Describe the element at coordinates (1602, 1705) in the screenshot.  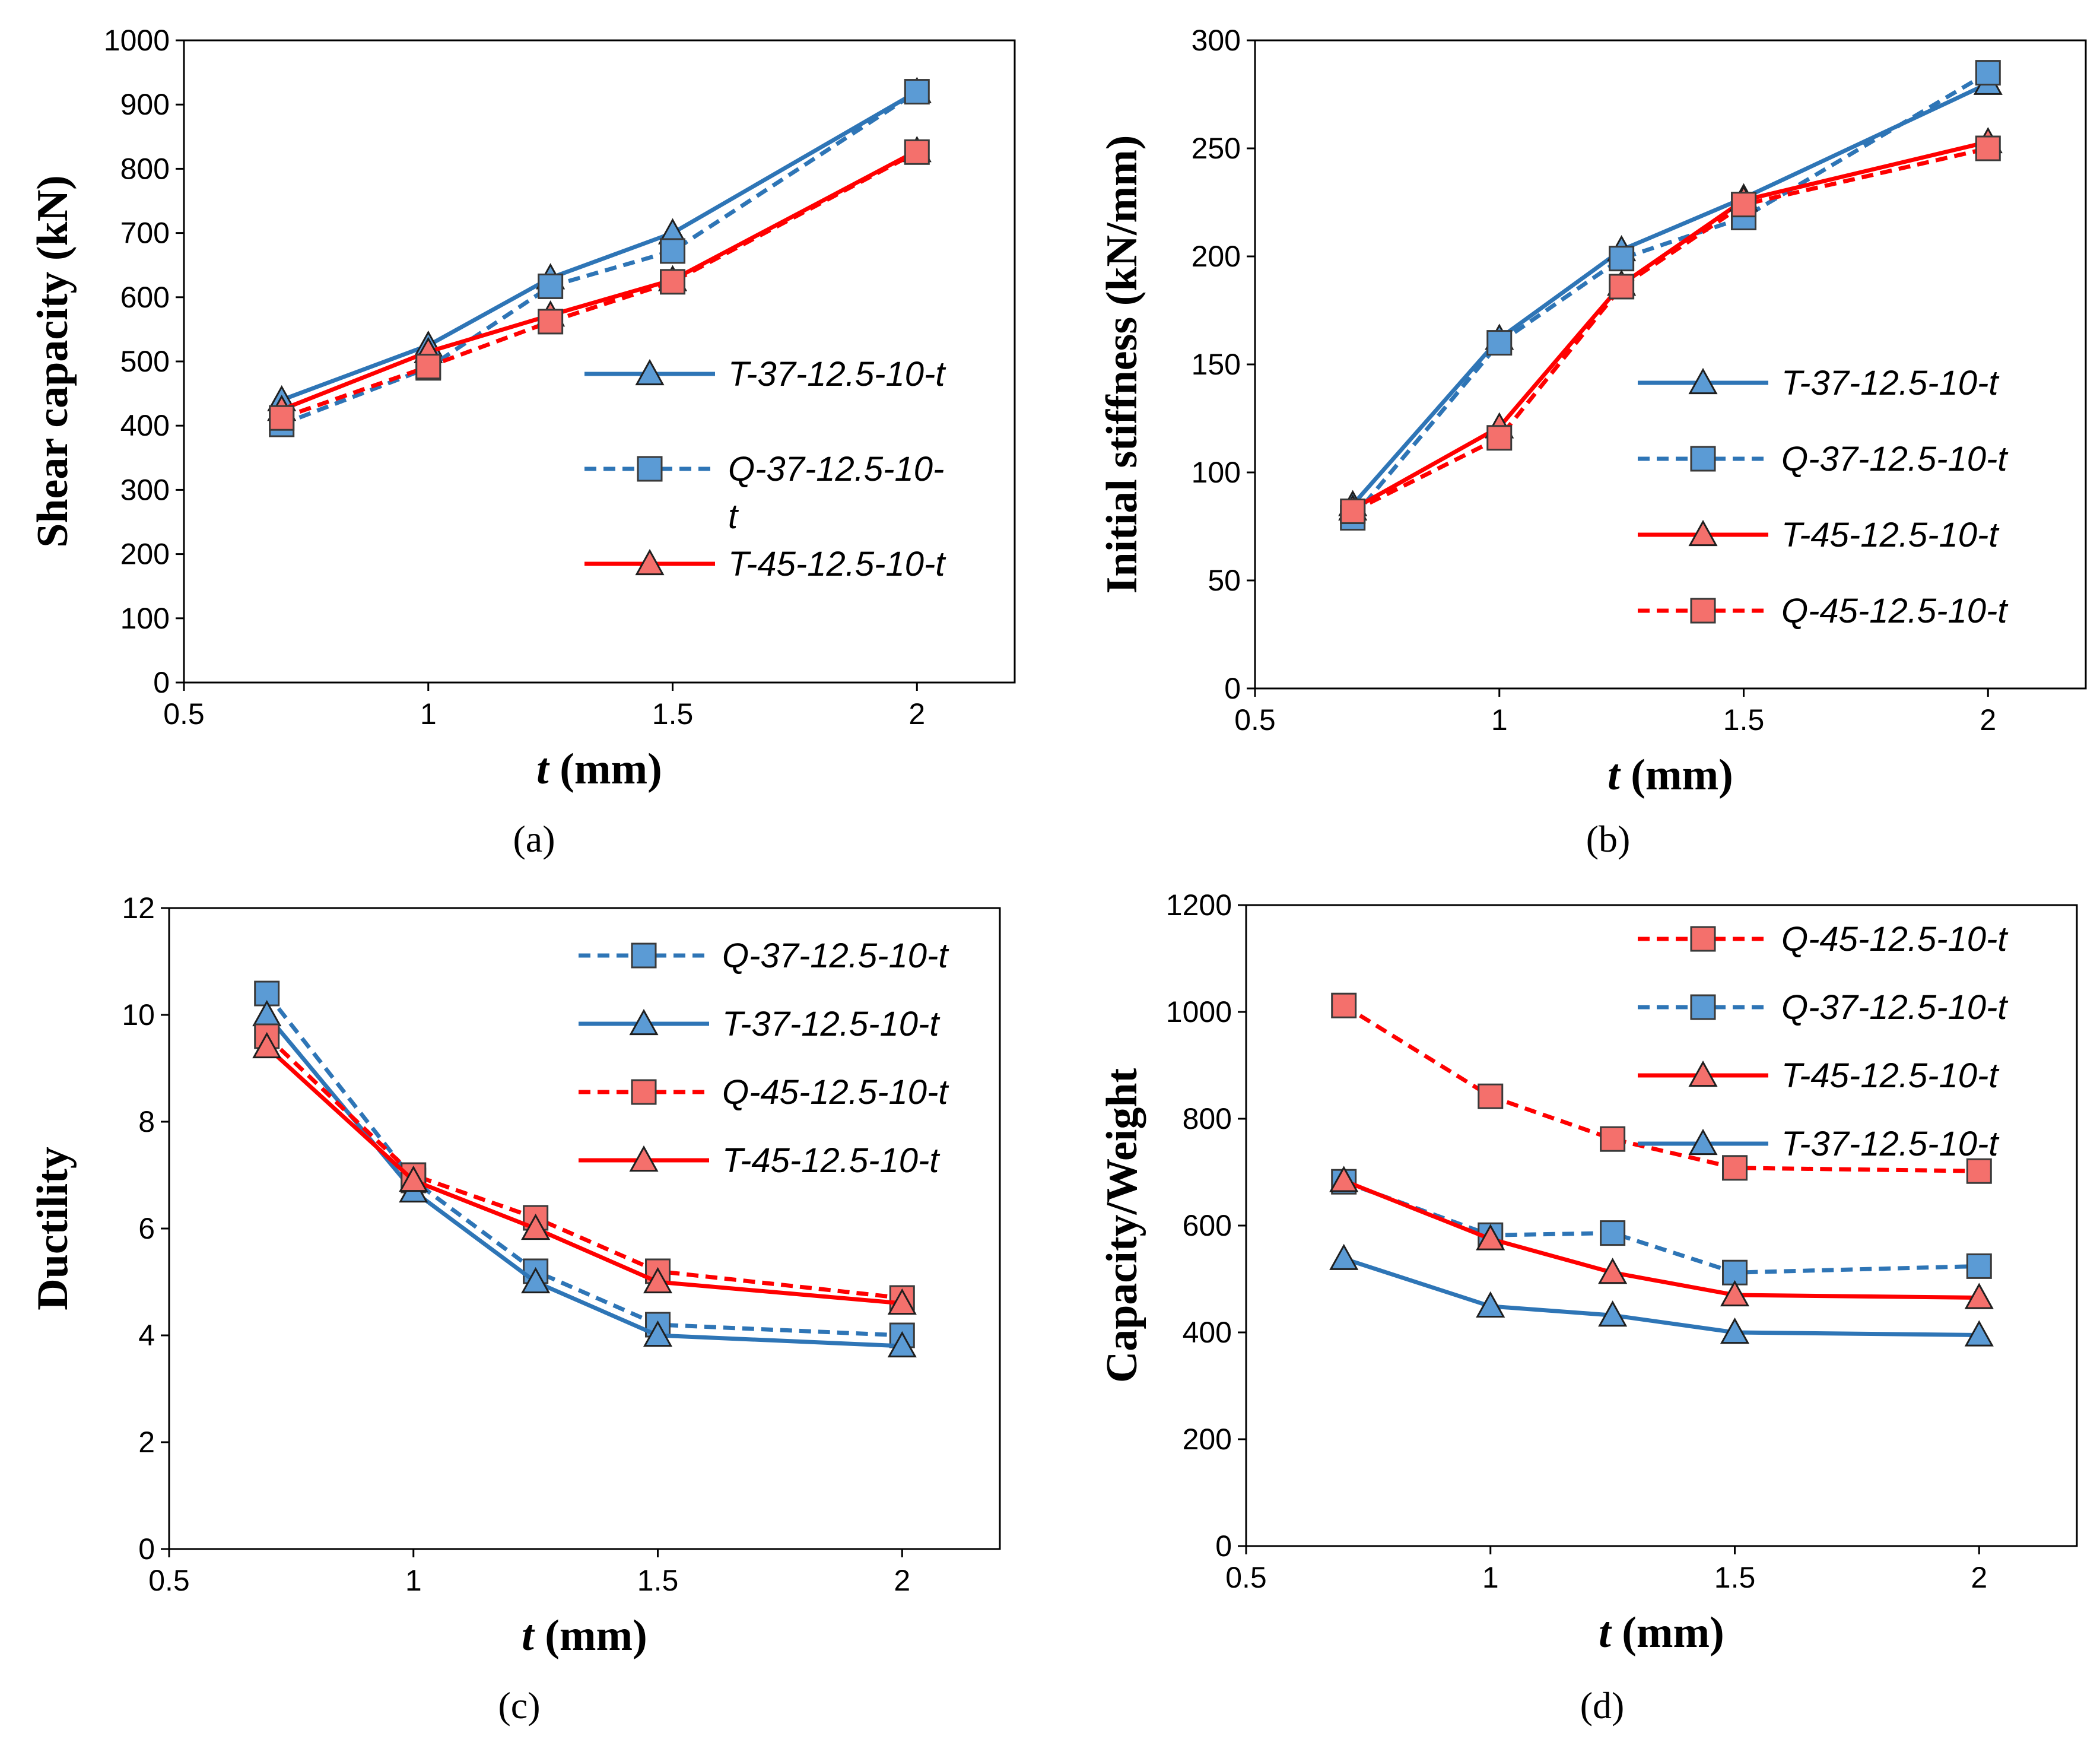
I see `panel-caption: (d)` at that location.